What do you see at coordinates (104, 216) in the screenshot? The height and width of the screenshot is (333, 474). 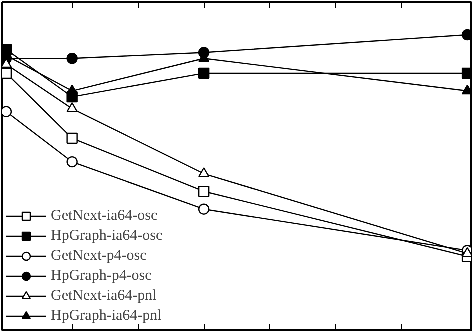 I see `legend-label: GetNext-ia64-osc` at bounding box center [104, 216].